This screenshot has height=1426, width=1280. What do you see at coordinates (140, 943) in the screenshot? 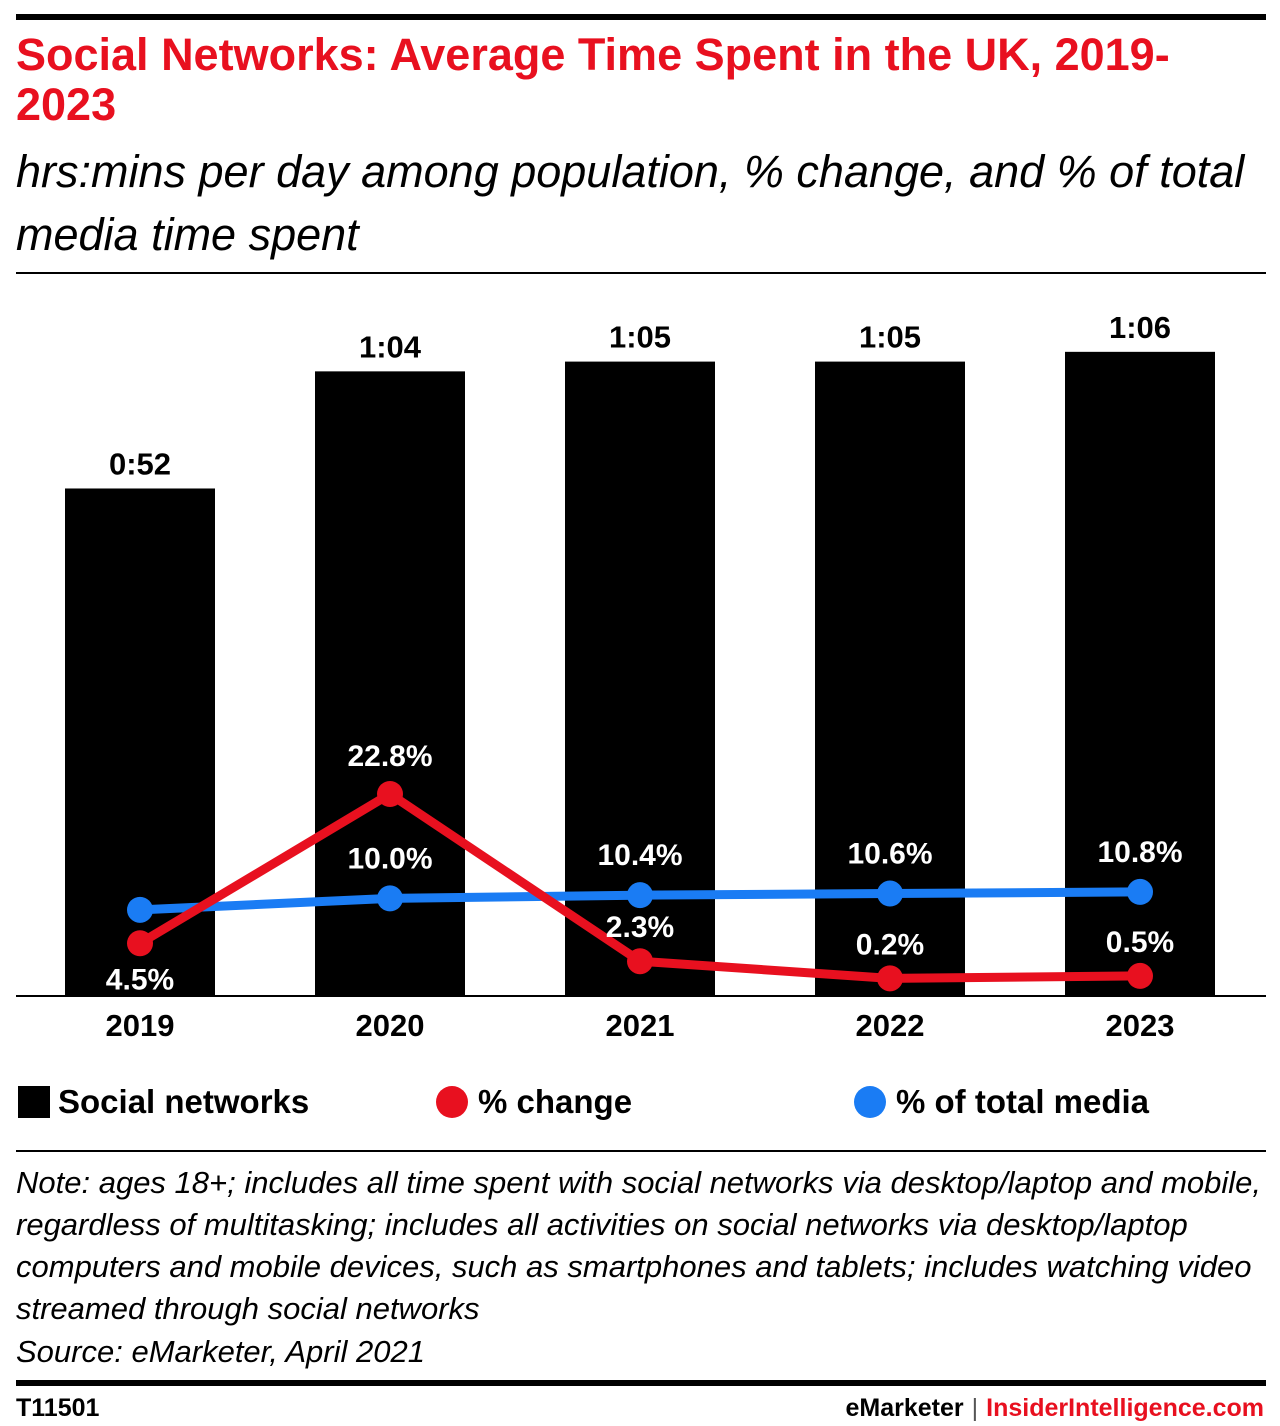
I see `change-point-2019` at bounding box center [140, 943].